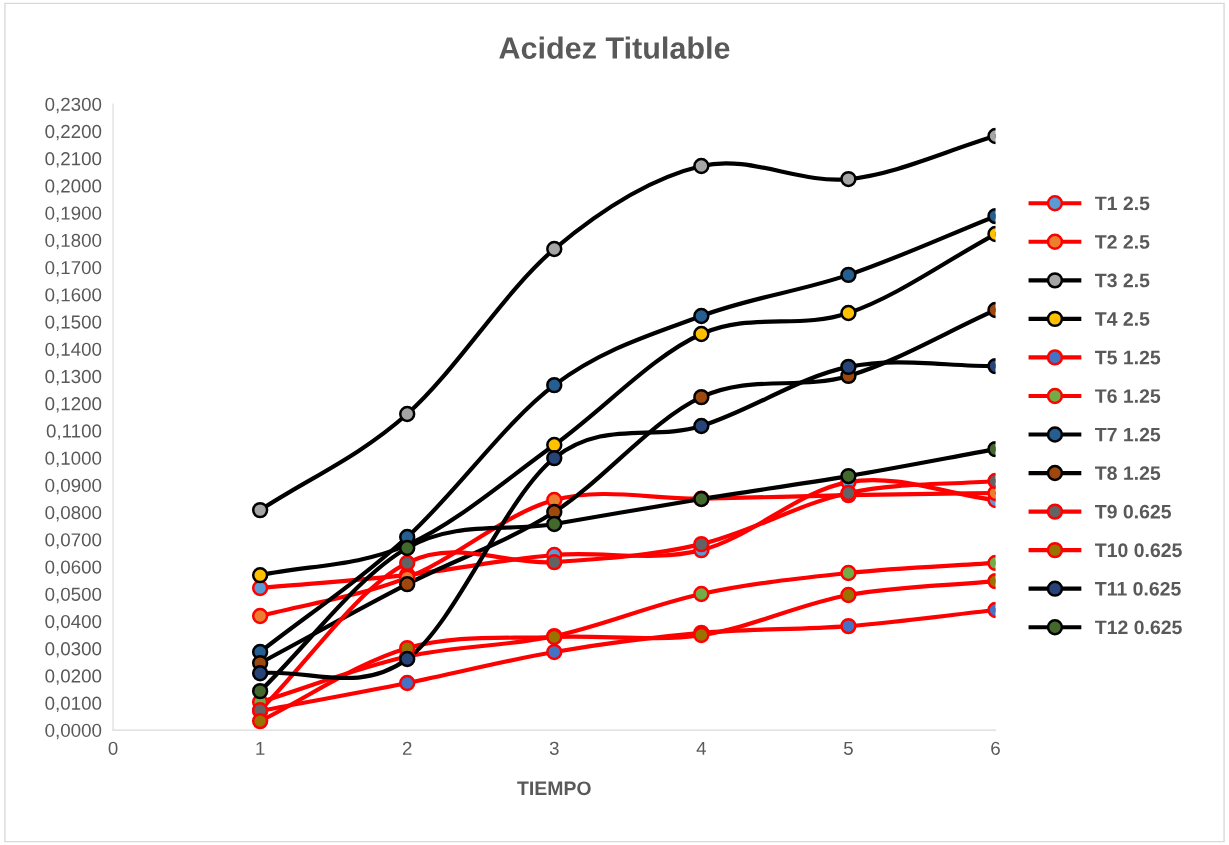  I want to click on y-tick-label: 0,0700, so click(73, 541).